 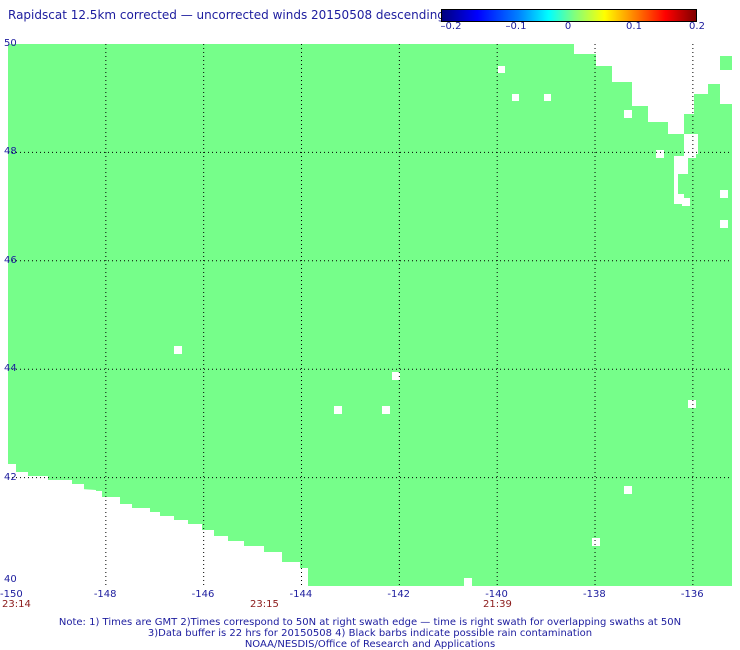 I want to click on lat-tick-label: 42, so click(x=10, y=477).